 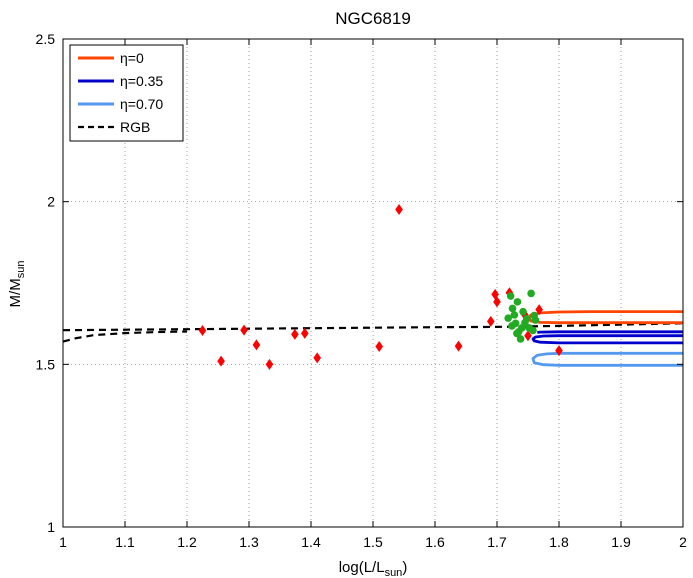 I want to click on y-axis-label-sub: sun, so click(x=21, y=270).